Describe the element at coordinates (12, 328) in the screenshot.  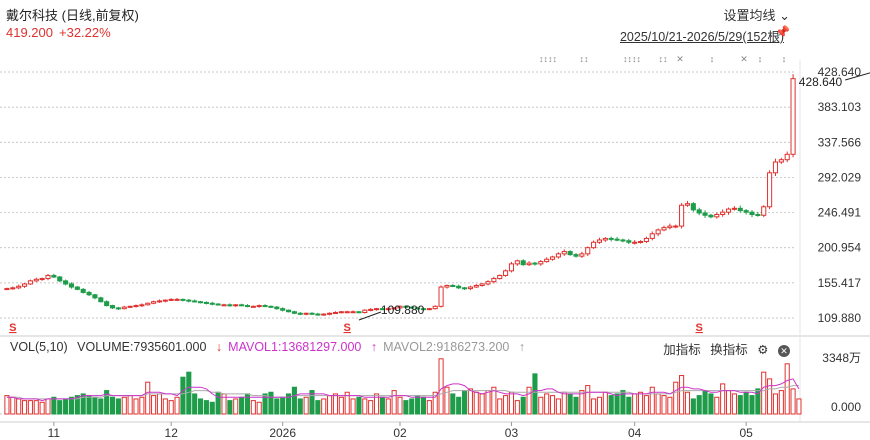
I see `s-marker-icon: S` at that location.